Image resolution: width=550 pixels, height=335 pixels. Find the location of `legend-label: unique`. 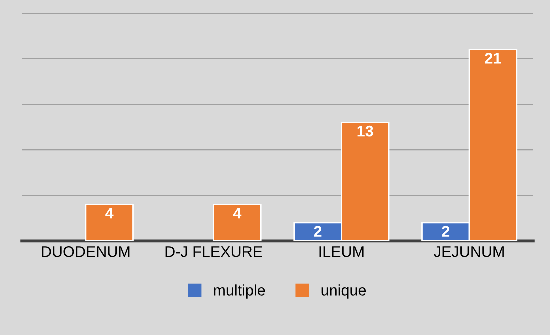

legend-label: unique is located at coordinates (344, 291).